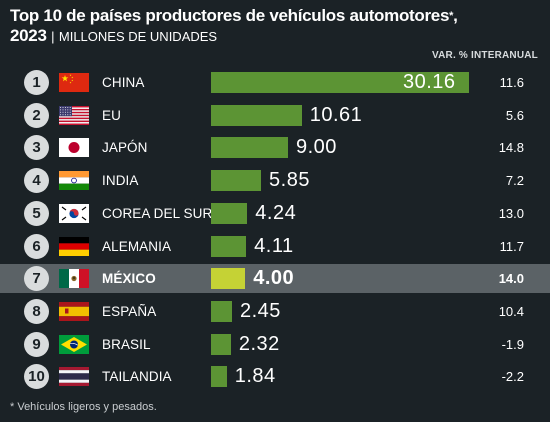 This screenshot has height=422, width=550. I want to click on rank-badge: 4, so click(36, 181).